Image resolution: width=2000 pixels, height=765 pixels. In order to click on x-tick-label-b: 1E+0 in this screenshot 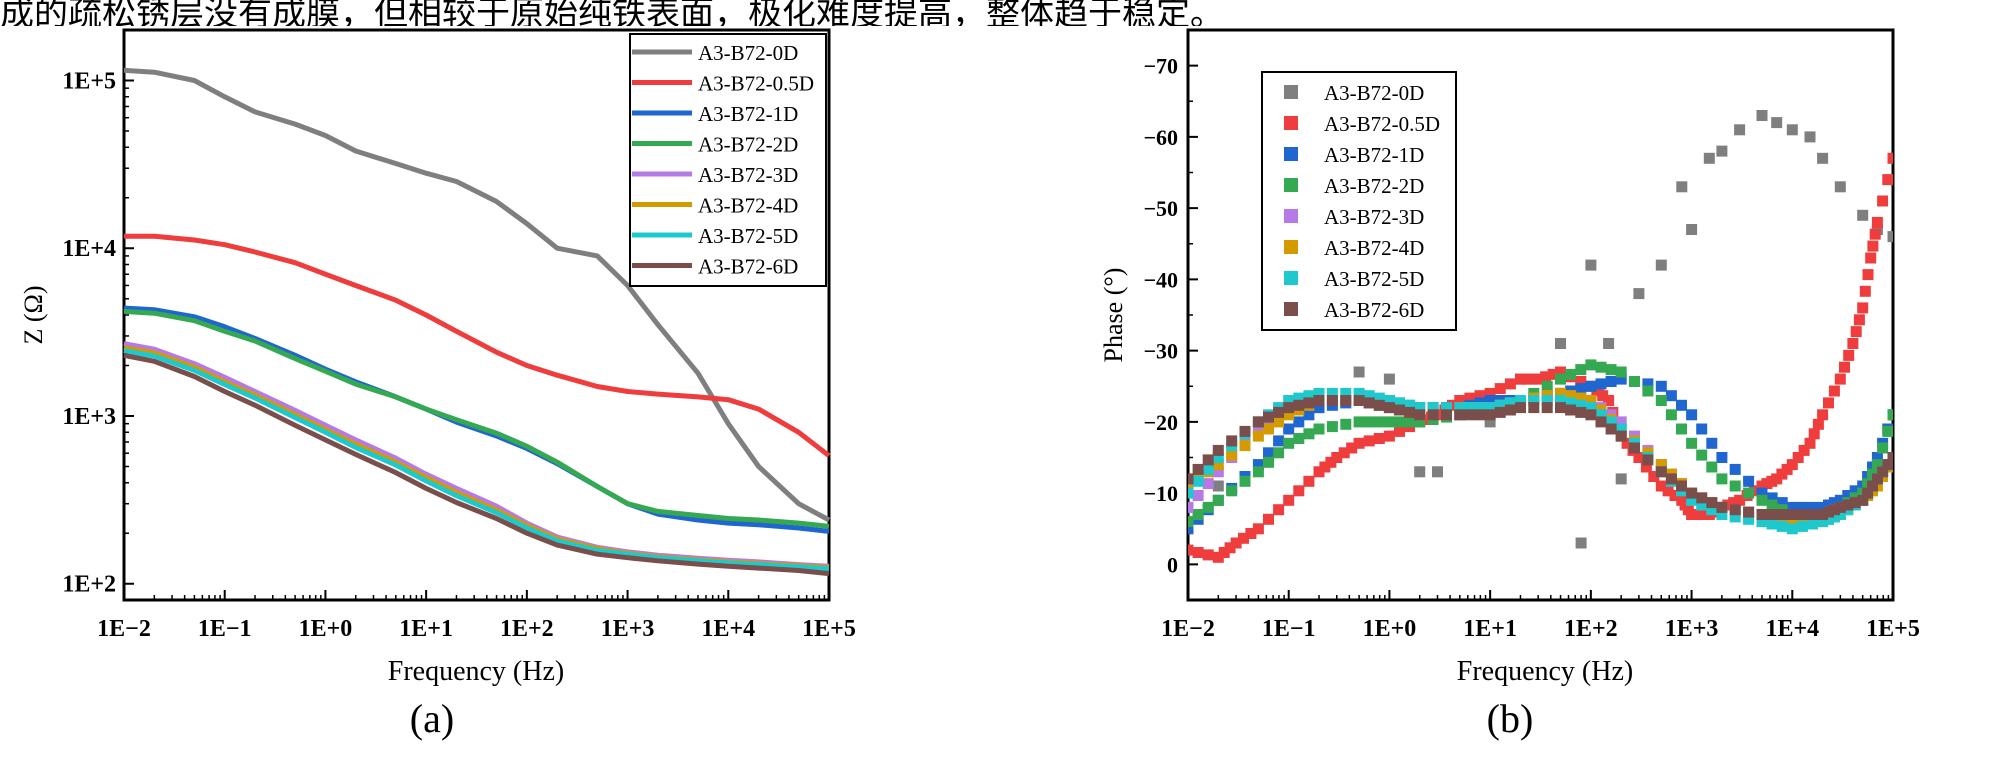, I will do `click(1390, 629)`.